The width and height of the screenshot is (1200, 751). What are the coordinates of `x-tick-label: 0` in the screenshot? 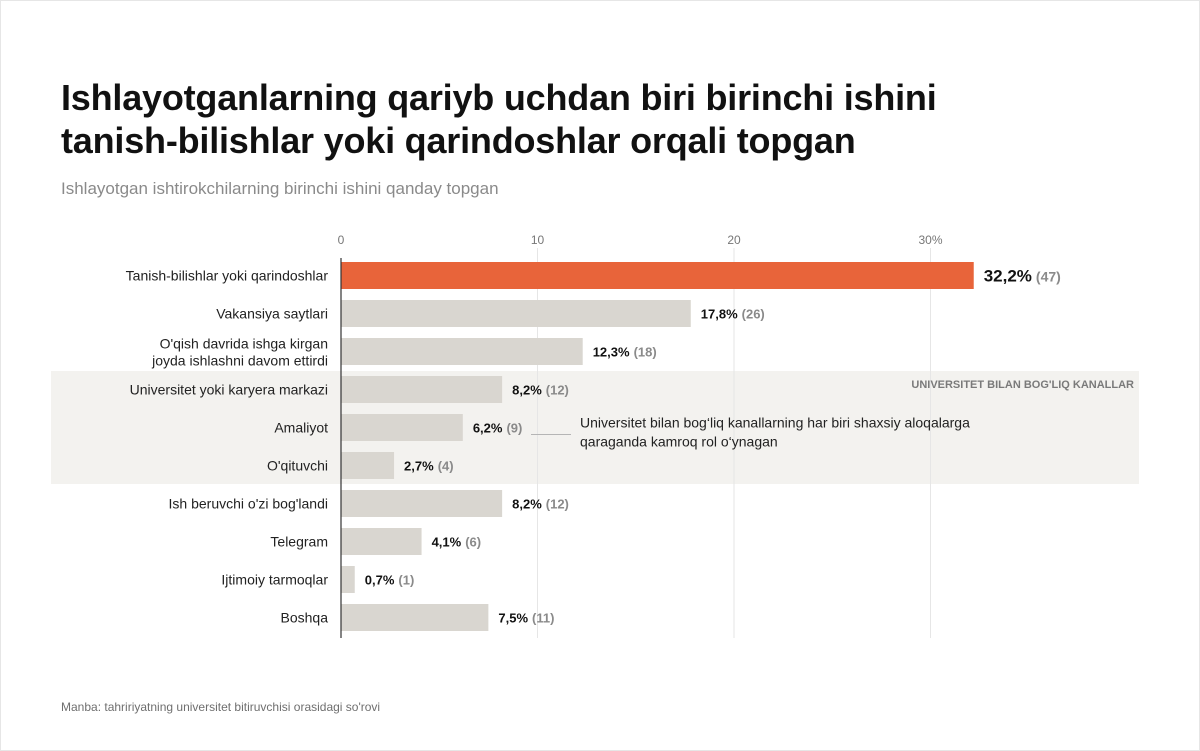 It's located at (341, 240).